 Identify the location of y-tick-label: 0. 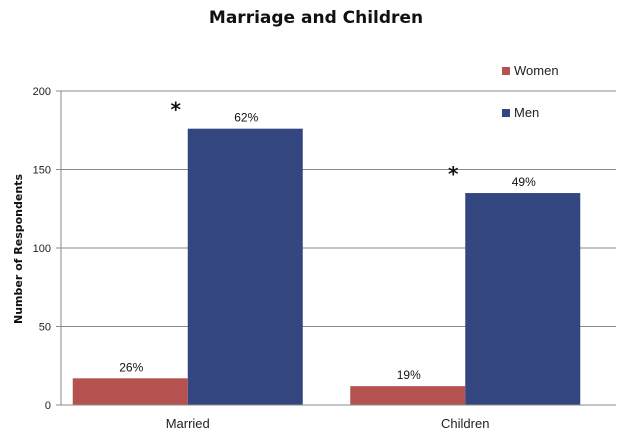
(48, 406).